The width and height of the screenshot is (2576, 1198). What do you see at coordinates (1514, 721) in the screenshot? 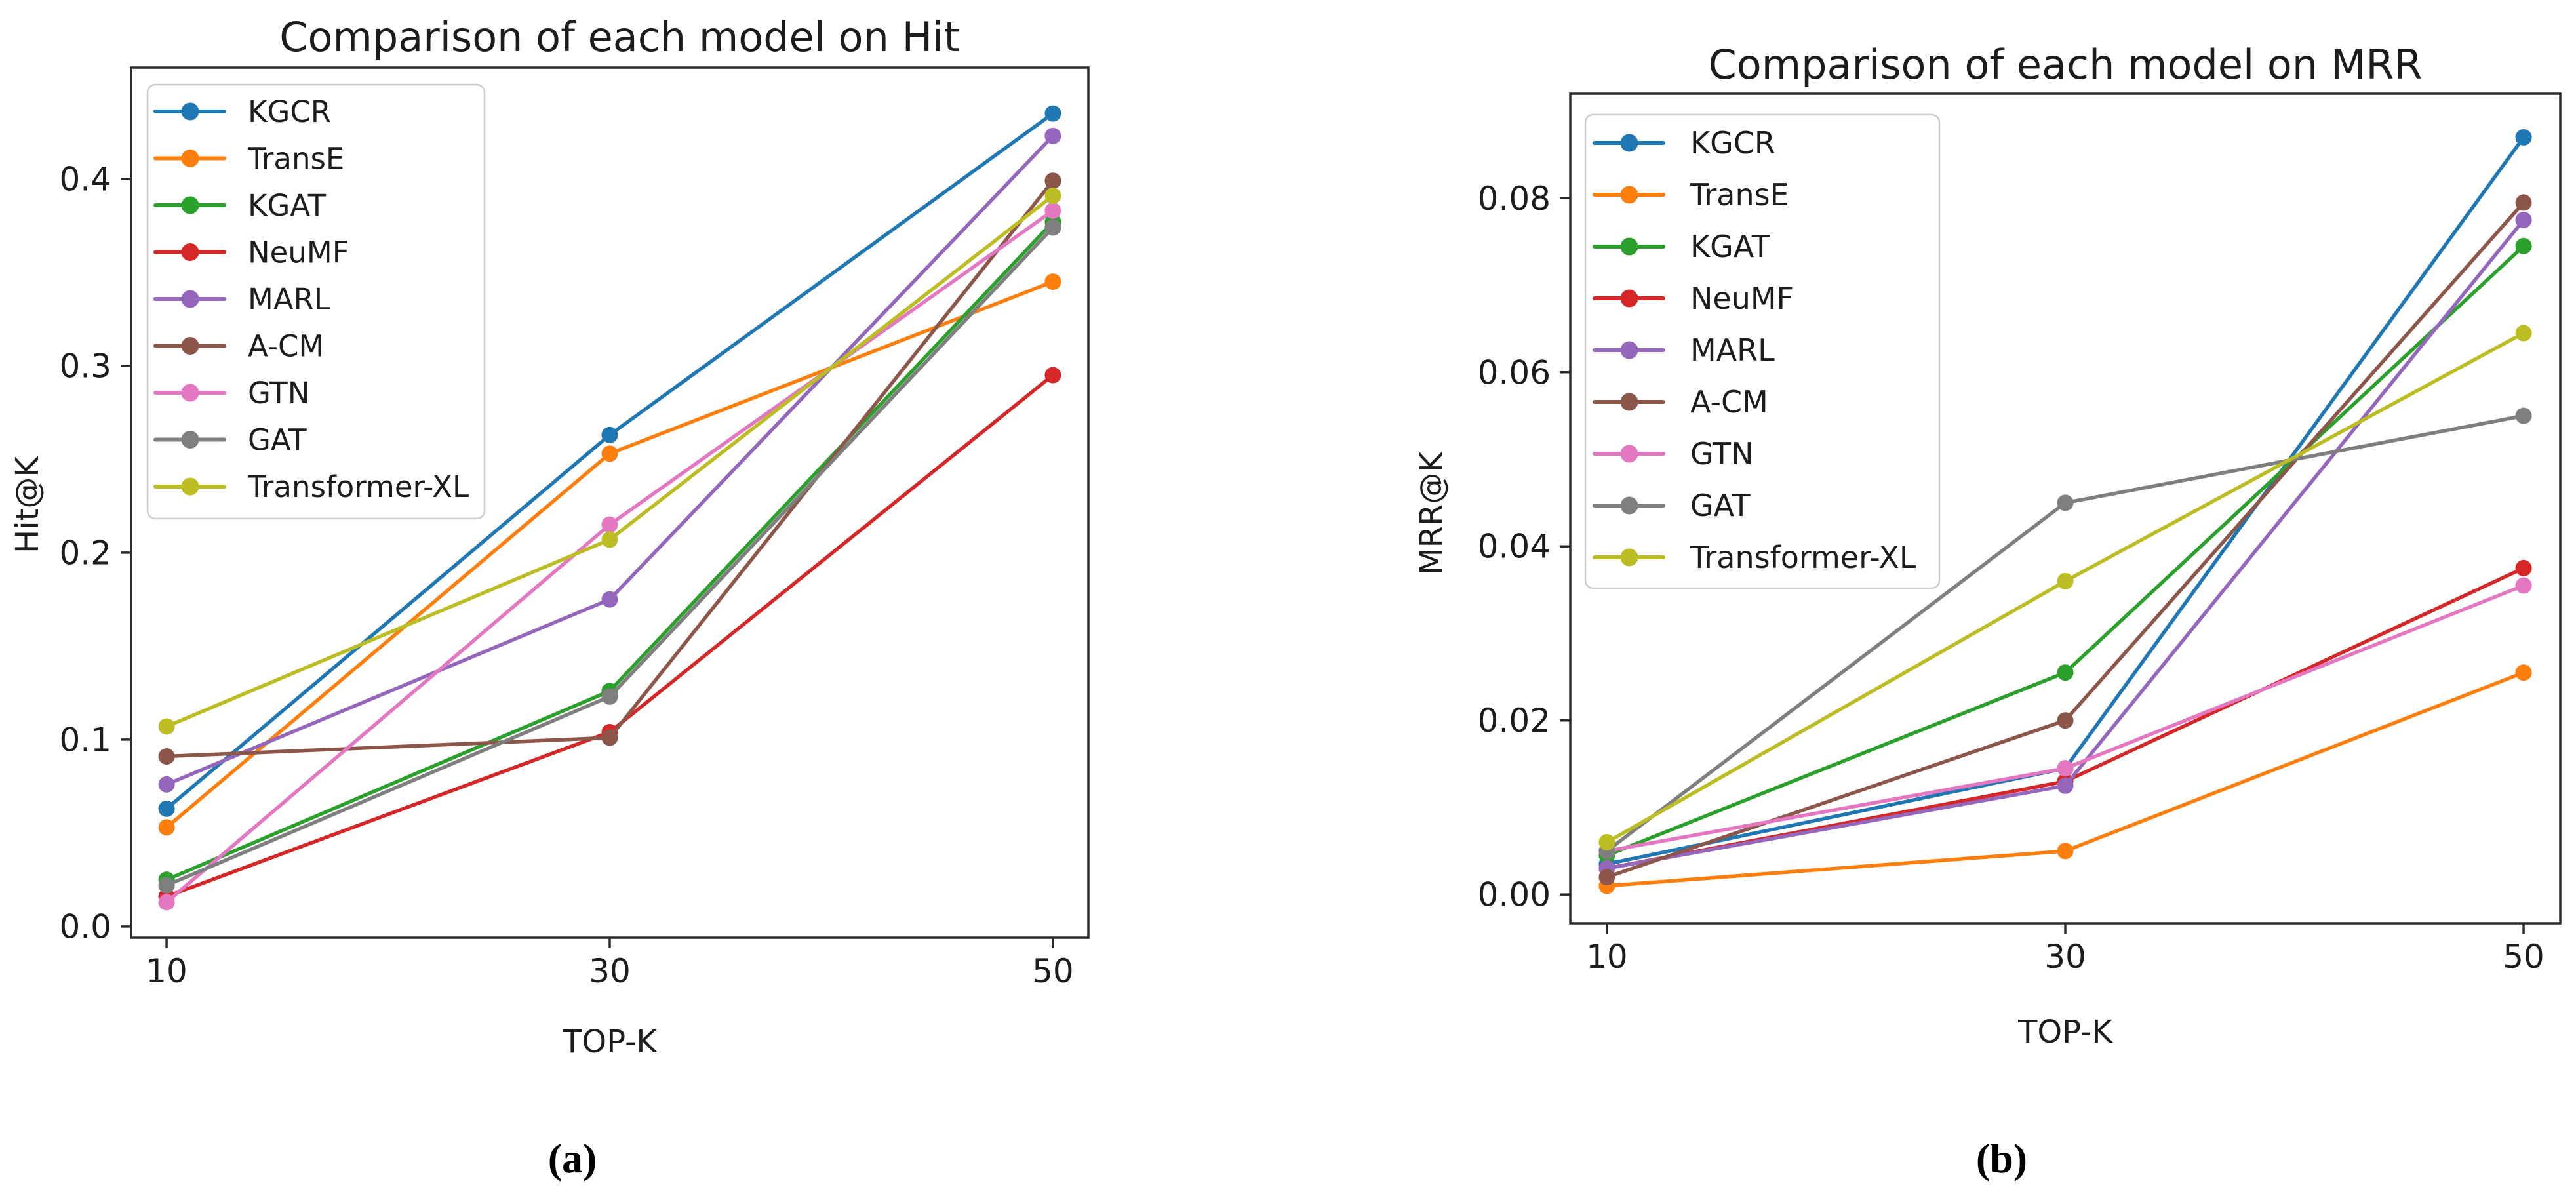
I see `y-tick-label: 0.02` at bounding box center [1514, 721].